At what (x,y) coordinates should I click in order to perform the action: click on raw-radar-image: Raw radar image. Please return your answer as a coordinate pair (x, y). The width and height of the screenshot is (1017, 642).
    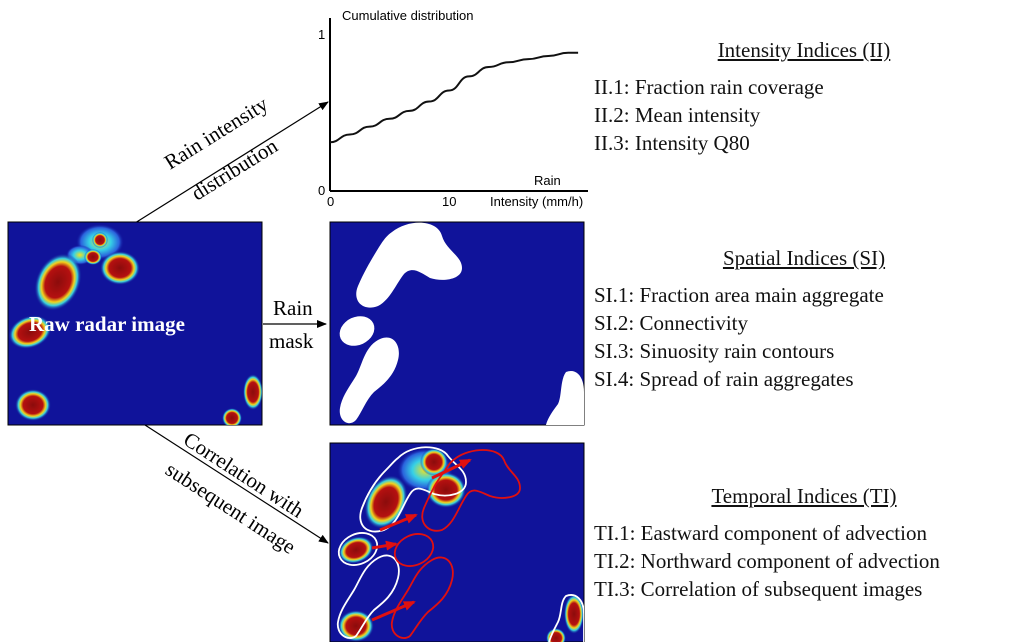
    Looking at the image, I should click on (135, 323).